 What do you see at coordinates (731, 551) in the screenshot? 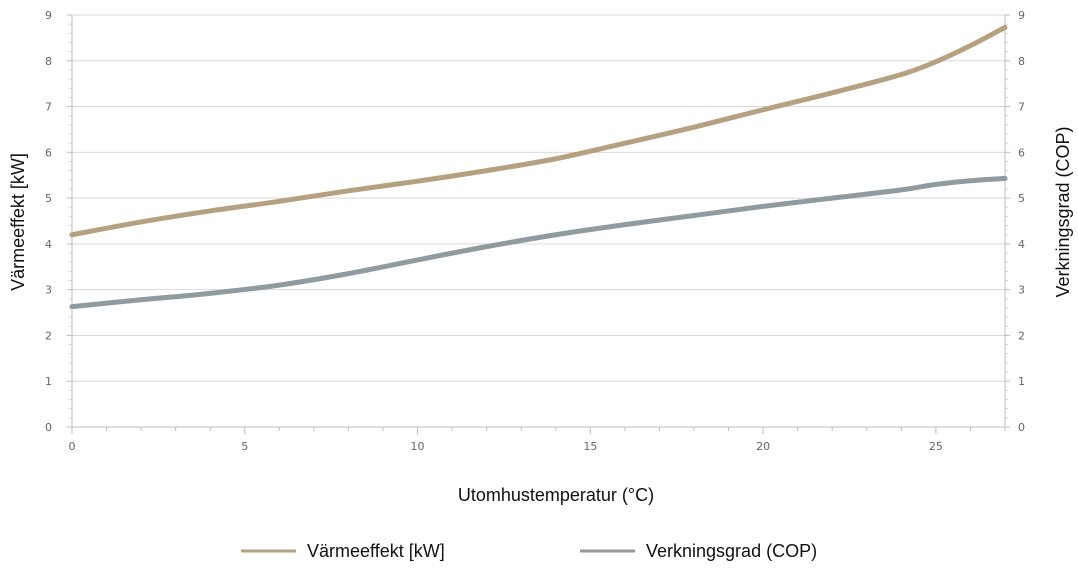
I see `legend-label-2: Verkningsgrad (COP)` at bounding box center [731, 551].